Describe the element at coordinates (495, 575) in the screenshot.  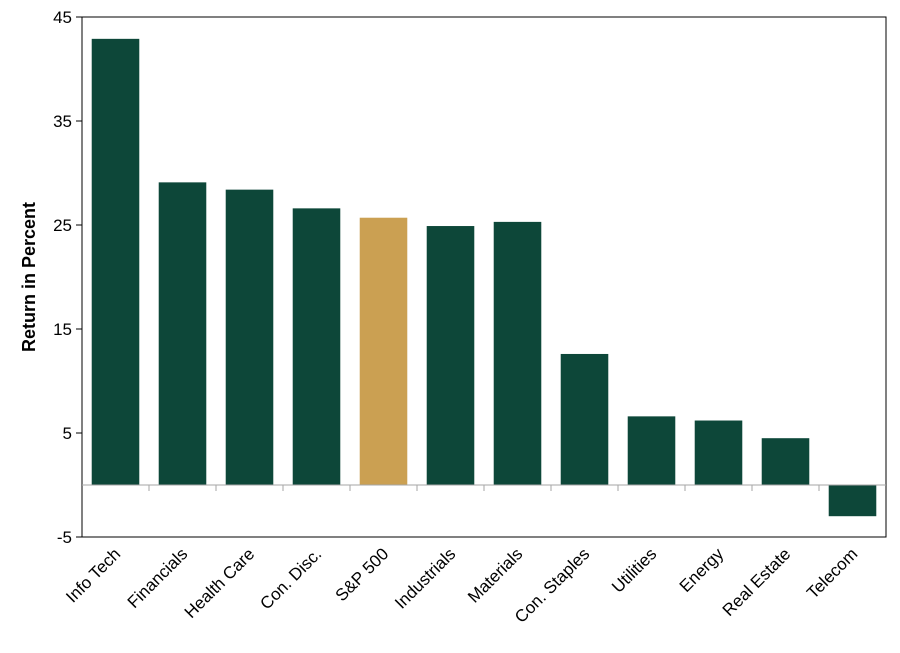
I see `x-tick-label: Materials` at that location.